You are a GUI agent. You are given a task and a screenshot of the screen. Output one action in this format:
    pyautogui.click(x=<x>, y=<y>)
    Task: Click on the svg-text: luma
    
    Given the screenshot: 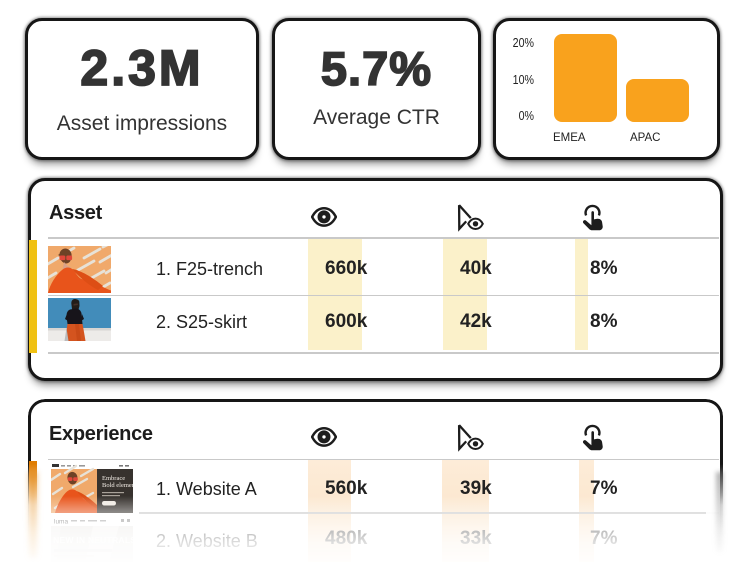 What is the action you would take?
    pyautogui.click(x=61, y=522)
    